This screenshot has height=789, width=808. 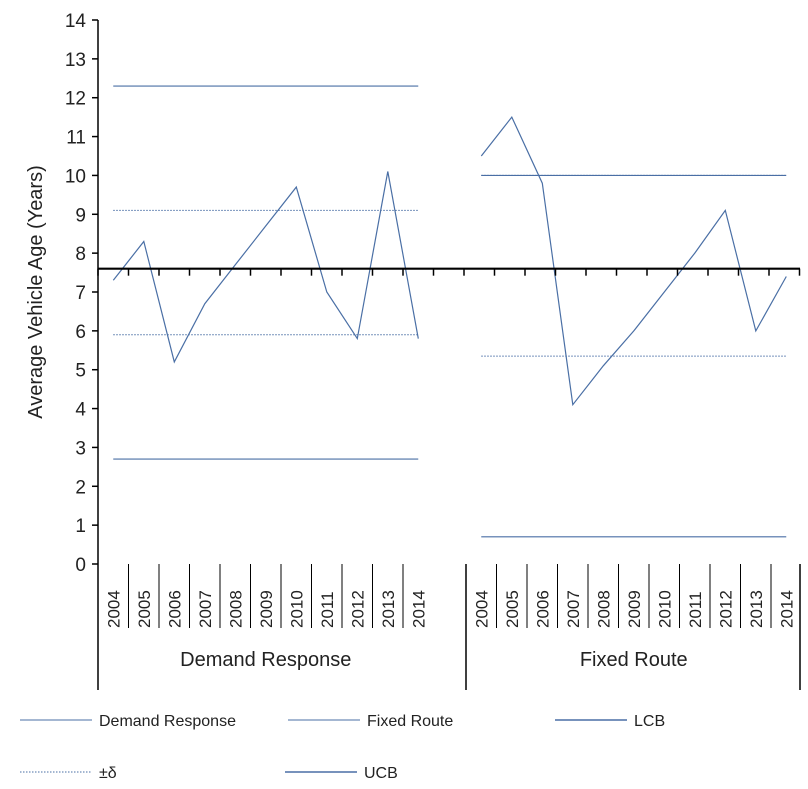 I want to click on y-tick-label: 8, so click(x=80, y=254).